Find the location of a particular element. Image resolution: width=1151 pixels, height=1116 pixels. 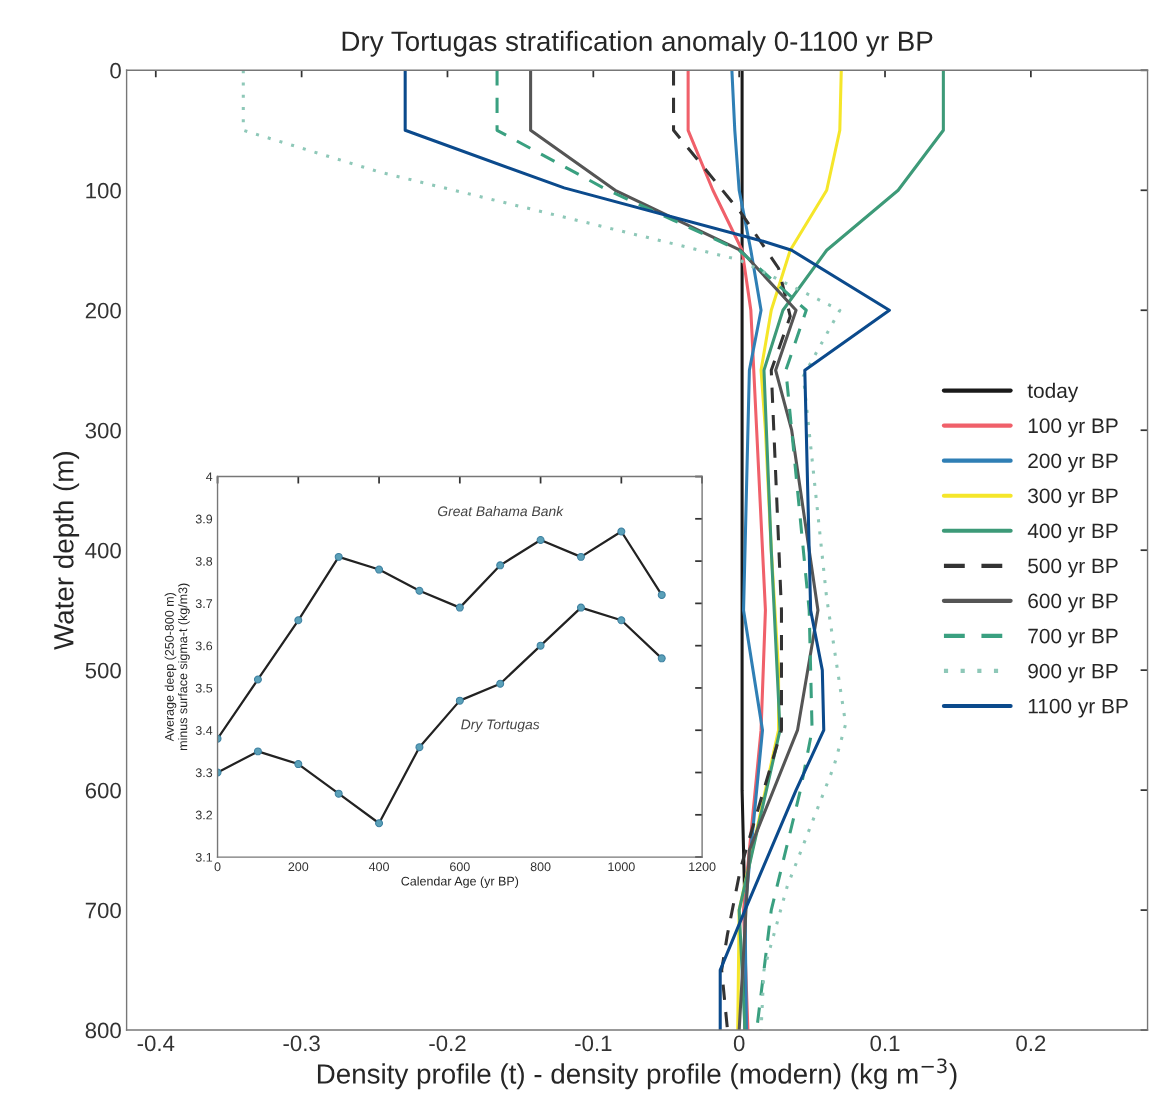

y-tick-label: 3.4 is located at coordinates (204, 730).